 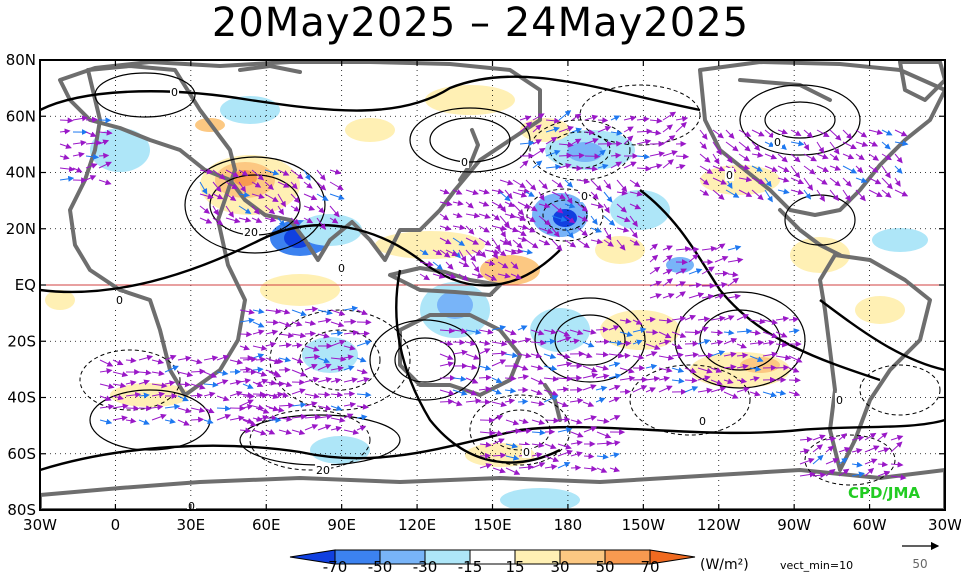 What do you see at coordinates (21, 116) in the screenshot?
I see `latitude-label: 60N` at bounding box center [21, 116].